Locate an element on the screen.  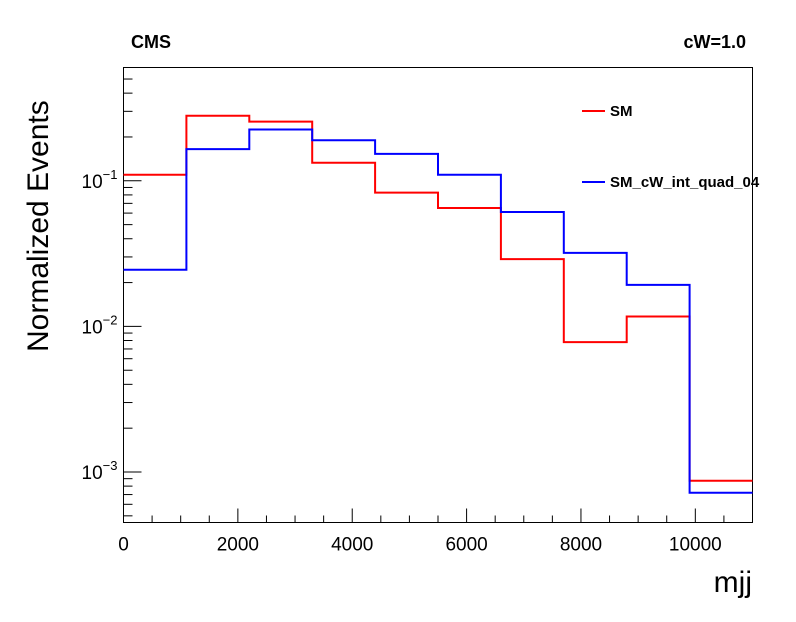
y-axis-tick-labels: 10⁻³ 10⁻² 10⁻¹ is located at coordinates (100, 325).